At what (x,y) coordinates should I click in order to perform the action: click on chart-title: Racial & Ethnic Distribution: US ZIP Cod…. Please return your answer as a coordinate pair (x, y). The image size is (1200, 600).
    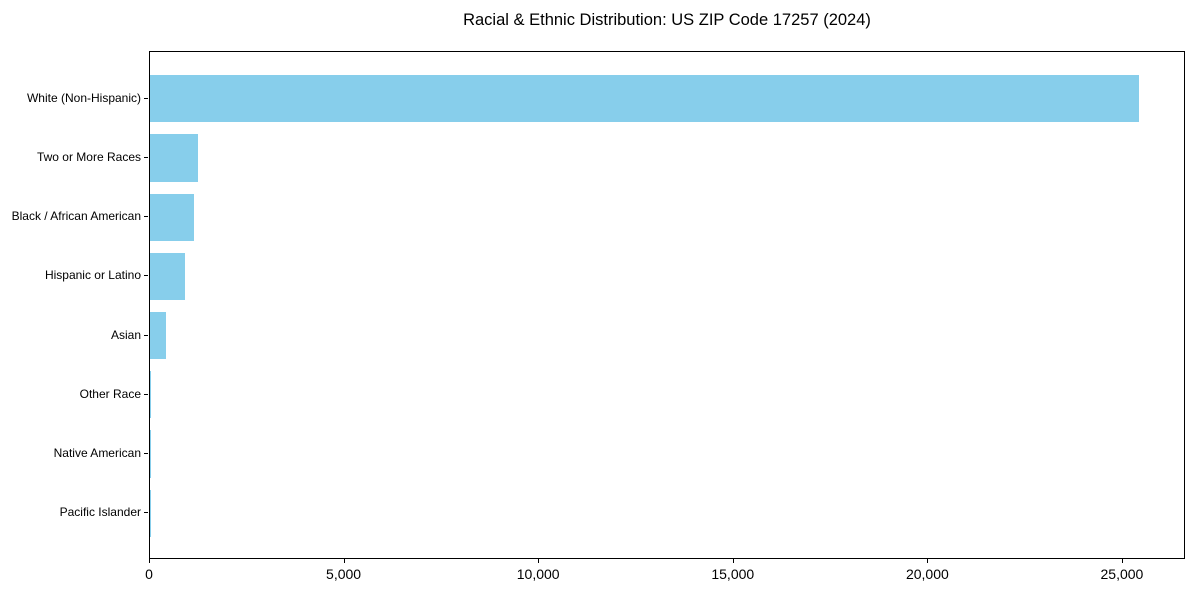
    Looking at the image, I should click on (667, 20).